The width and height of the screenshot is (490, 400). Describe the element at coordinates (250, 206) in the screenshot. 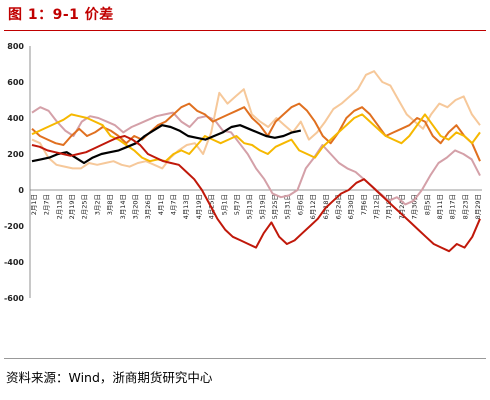

I see `x-tick-label: 5月13日` at that location.